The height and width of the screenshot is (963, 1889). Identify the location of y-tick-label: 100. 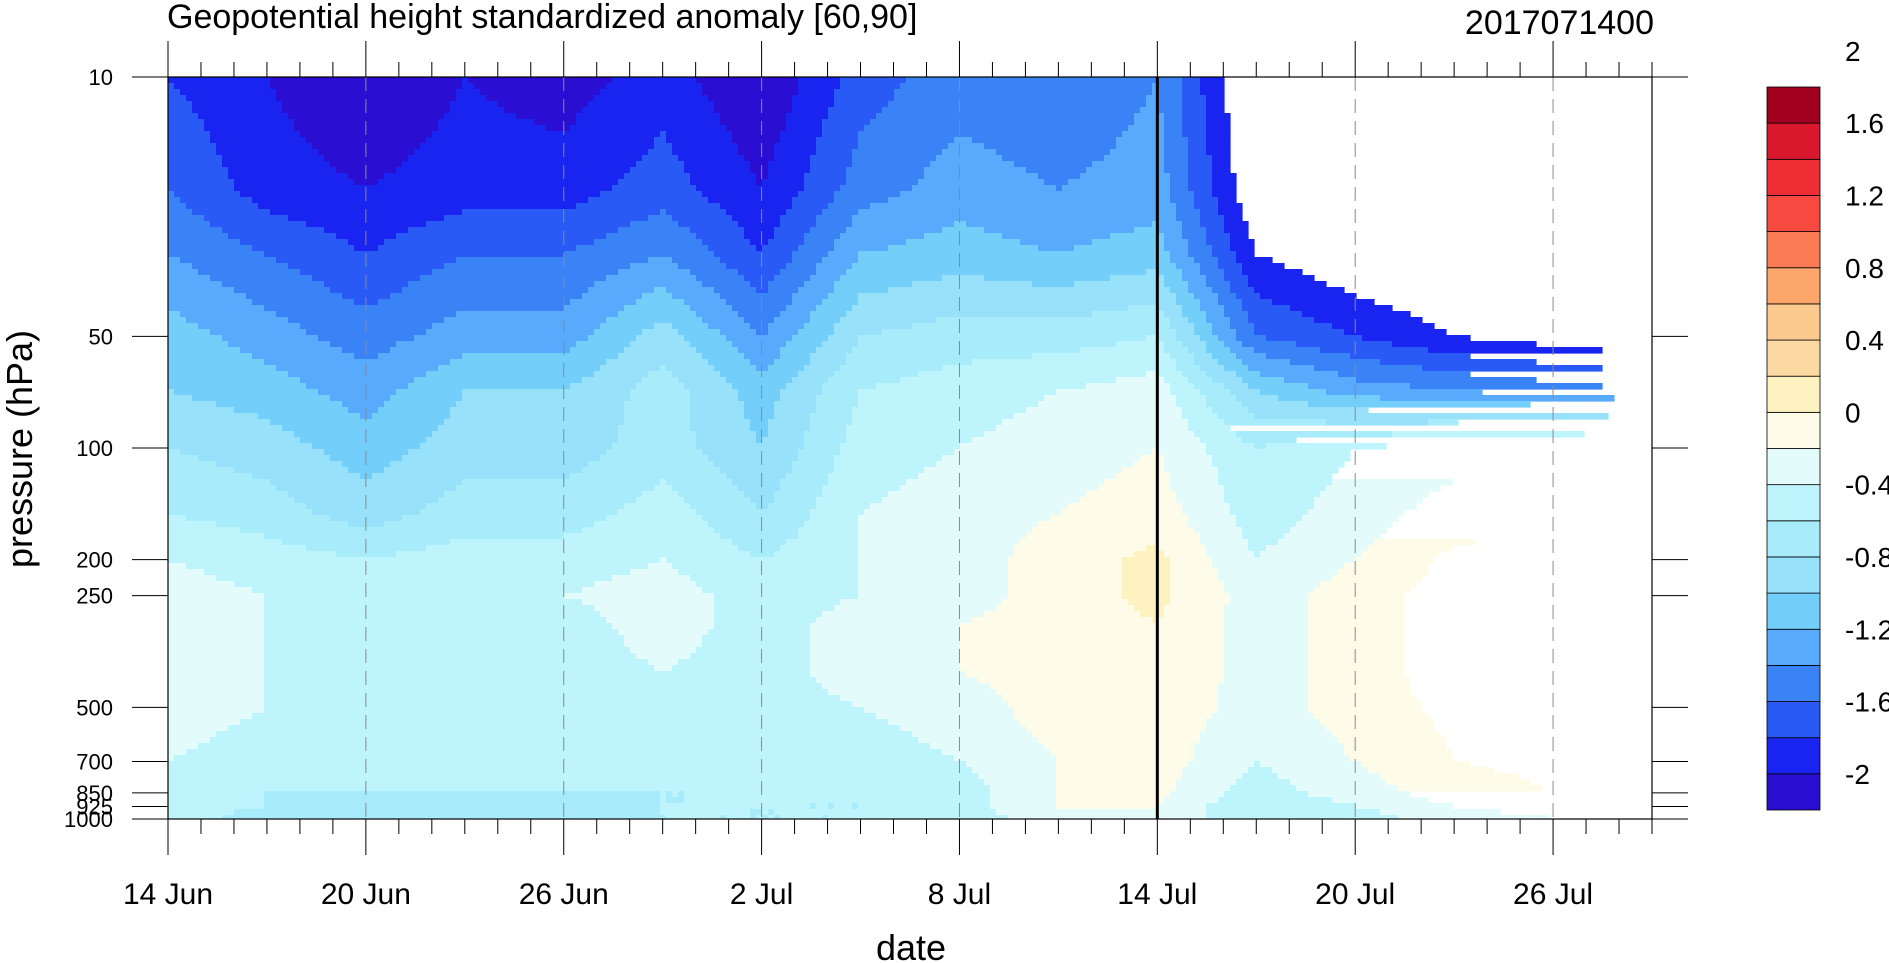
(94, 448).